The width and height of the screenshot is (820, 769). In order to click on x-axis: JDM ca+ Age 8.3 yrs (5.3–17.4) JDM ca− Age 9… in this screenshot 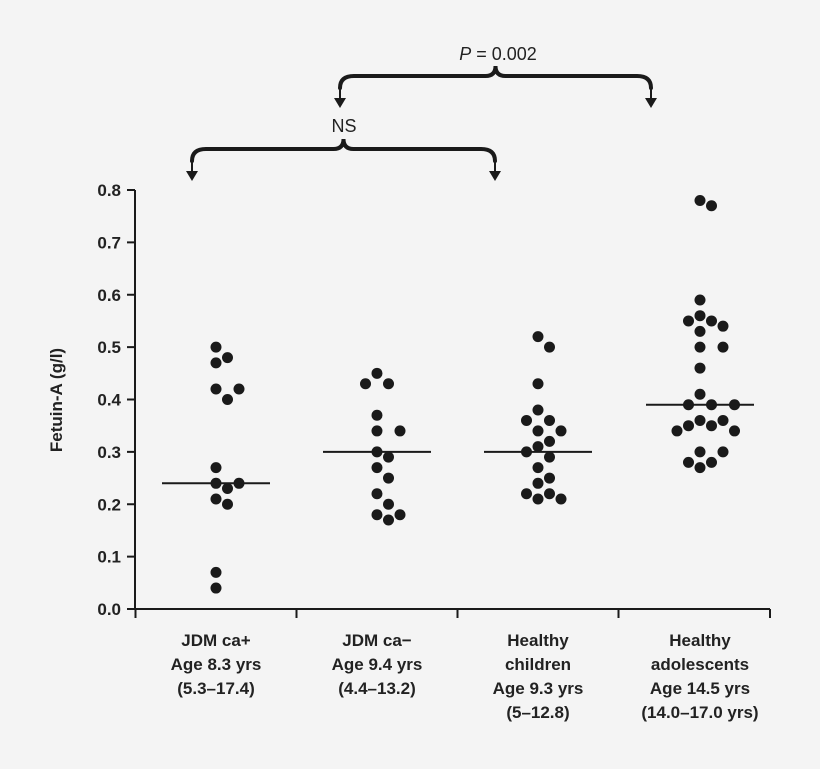, I will do `click(452, 665)`.